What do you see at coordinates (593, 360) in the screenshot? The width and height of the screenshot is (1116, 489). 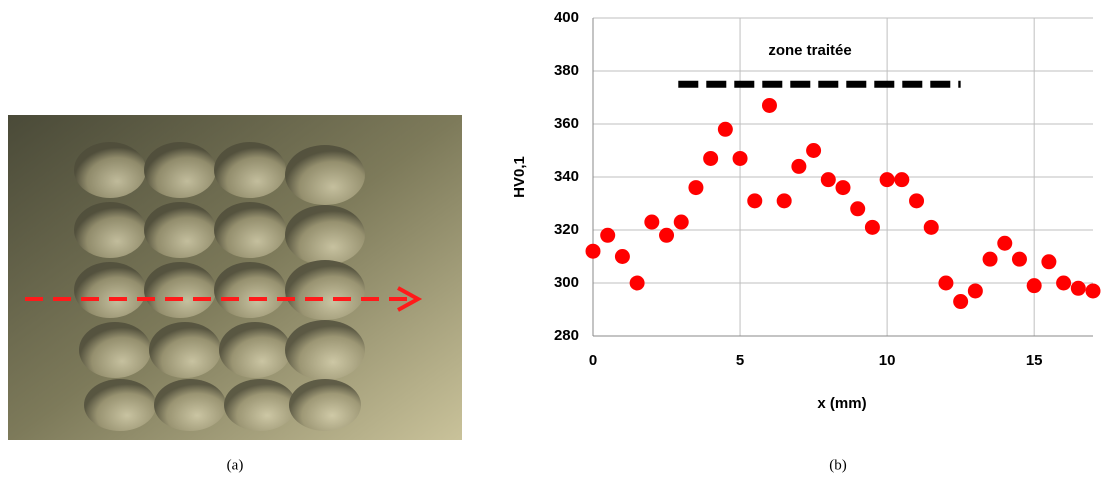 I see `x-tick-label: 0` at bounding box center [593, 360].